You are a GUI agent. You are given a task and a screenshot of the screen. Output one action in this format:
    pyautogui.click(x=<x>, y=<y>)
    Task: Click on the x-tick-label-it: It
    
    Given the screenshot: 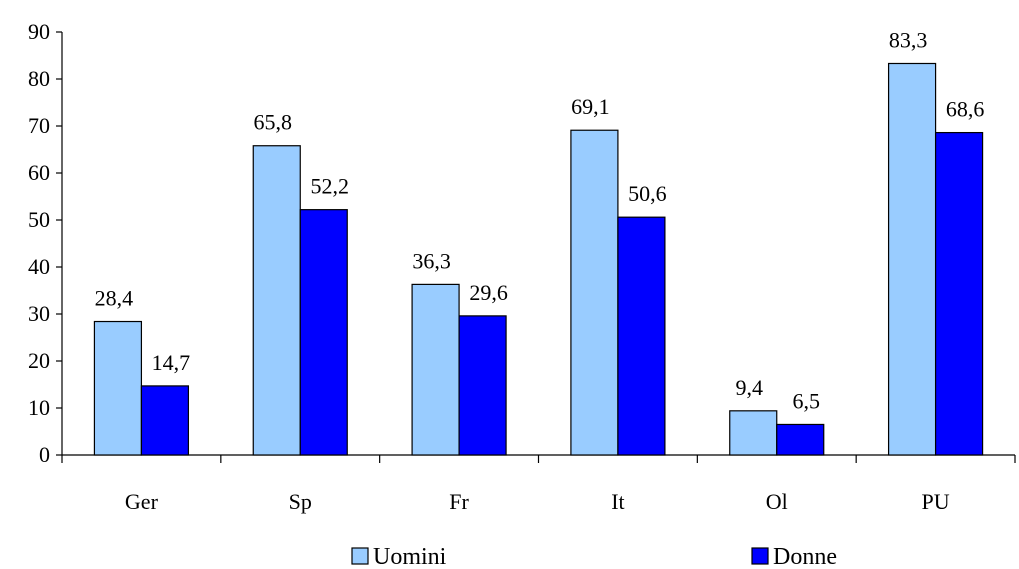 What is the action you would take?
    pyautogui.click(x=617, y=501)
    